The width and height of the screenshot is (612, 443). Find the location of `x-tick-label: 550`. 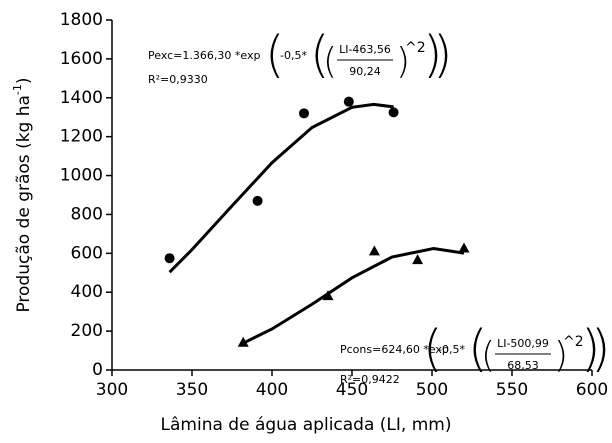

x-tick-label: 550 is located at coordinates (512, 390).